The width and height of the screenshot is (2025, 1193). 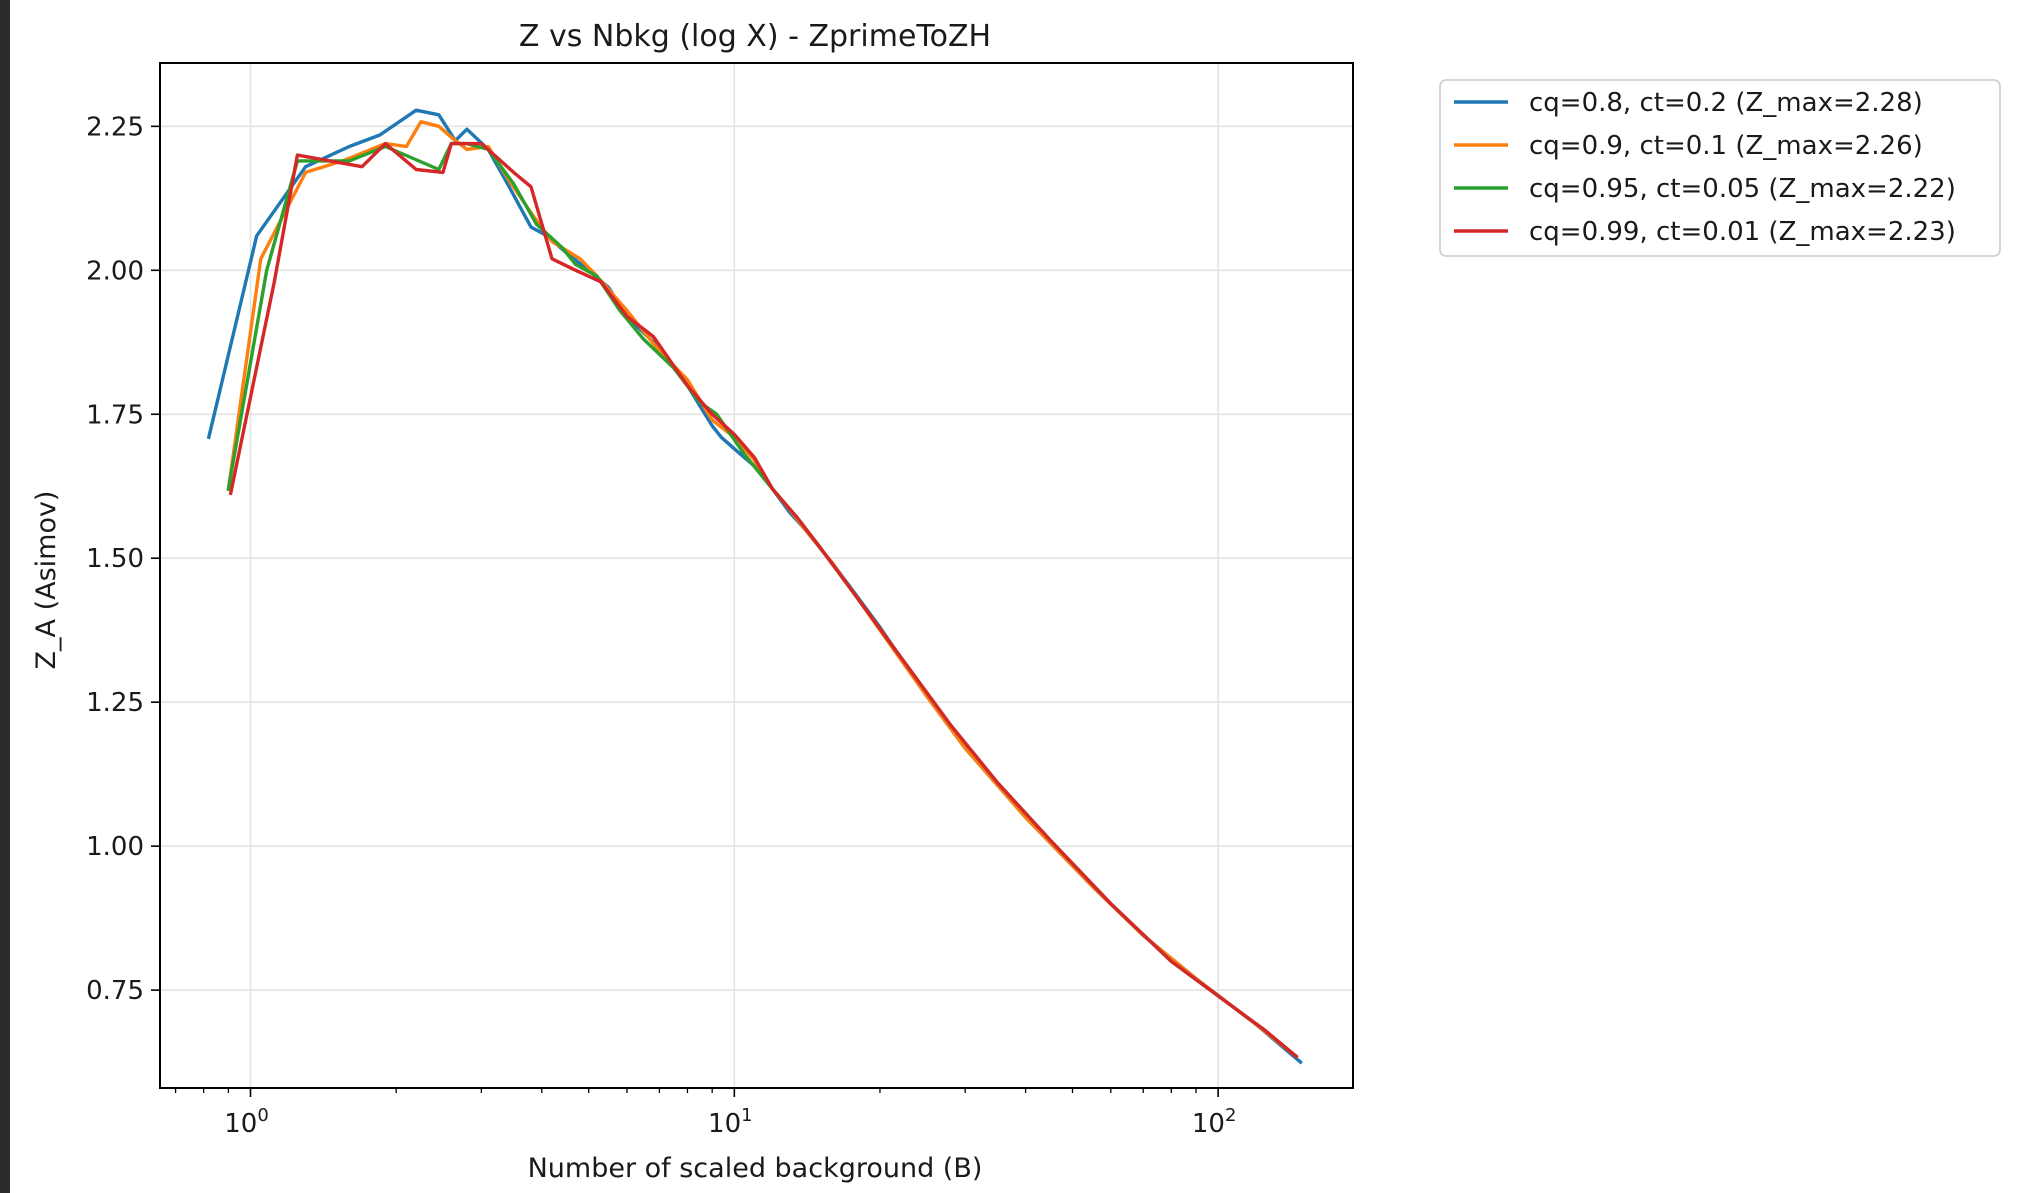 I want to click on x-tick-label: 10⁰, so click(x=246, y=1122).